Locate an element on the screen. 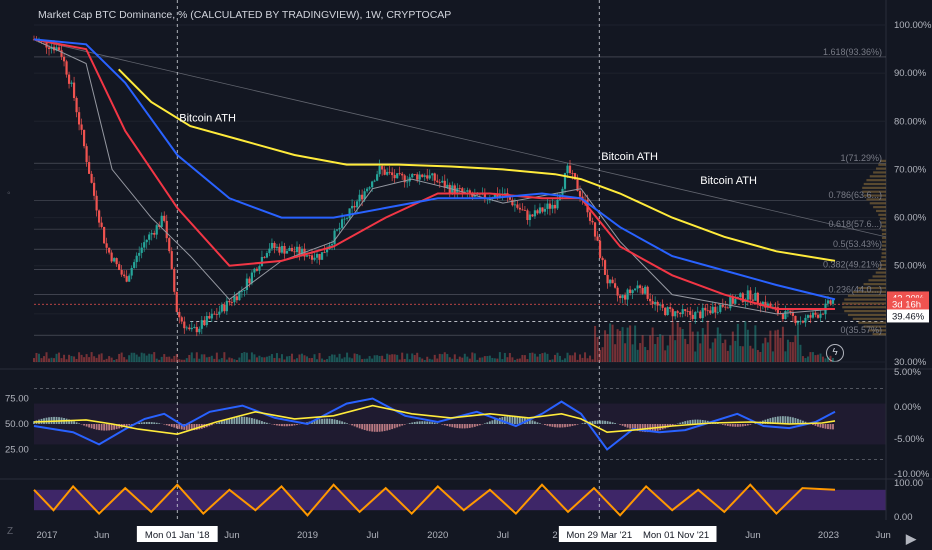 The image size is (932, 550). y-axis-label: 60.00% is located at coordinates (910, 218).